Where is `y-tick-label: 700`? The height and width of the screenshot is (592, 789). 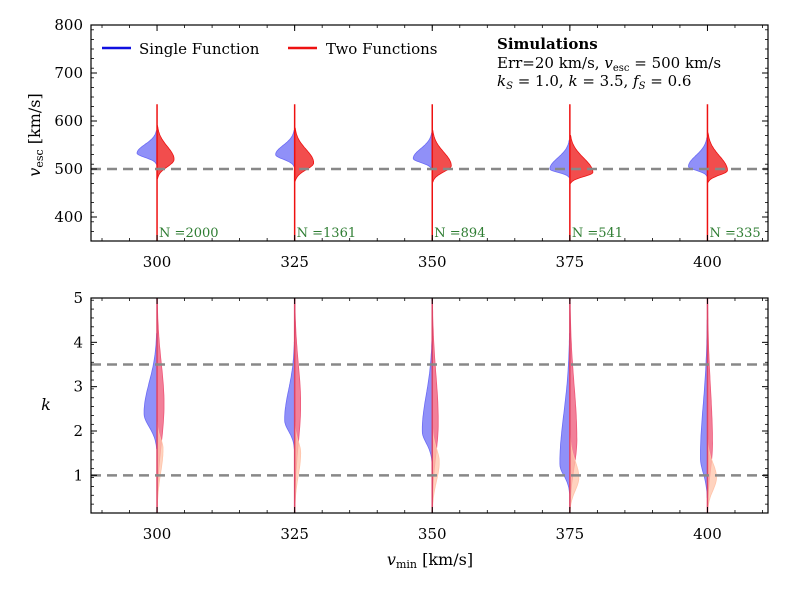 y-tick-label: 700 is located at coordinates (68, 73).